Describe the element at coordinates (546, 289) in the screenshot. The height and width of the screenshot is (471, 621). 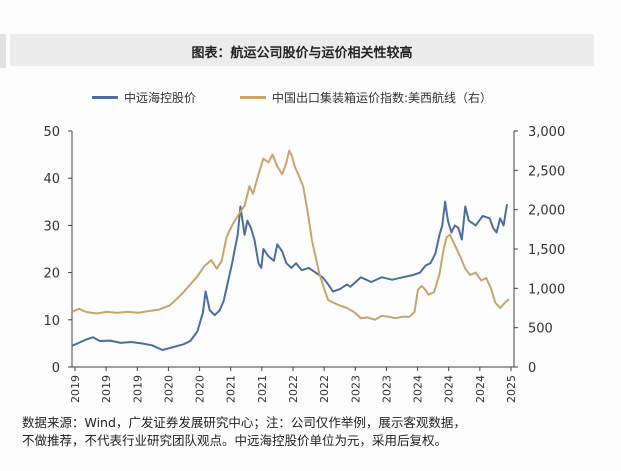
I see `y-right-tick-label: 1,000` at that location.